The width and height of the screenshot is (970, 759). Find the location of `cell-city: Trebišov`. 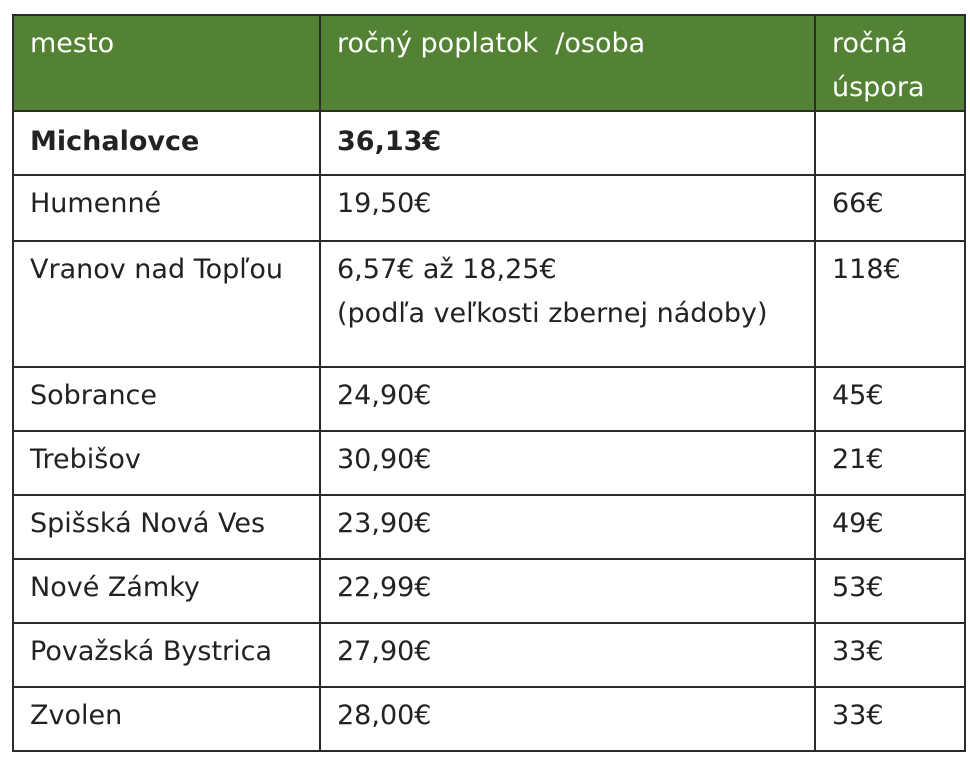

cell-city: Trebišov is located at coordinates (166, 463).